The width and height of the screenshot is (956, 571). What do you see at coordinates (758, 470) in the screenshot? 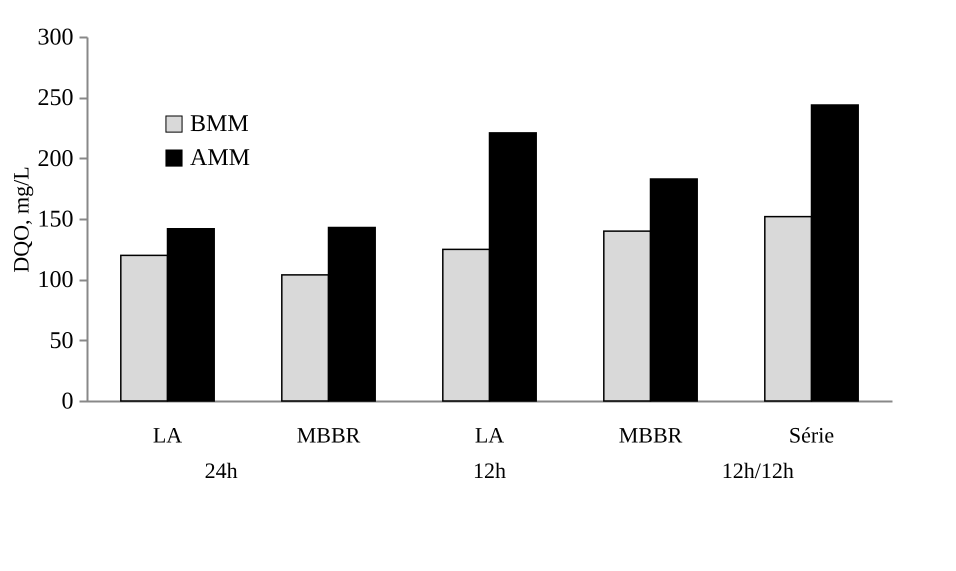
I see `text: 12h/12h` at bounding box center [758, 470].